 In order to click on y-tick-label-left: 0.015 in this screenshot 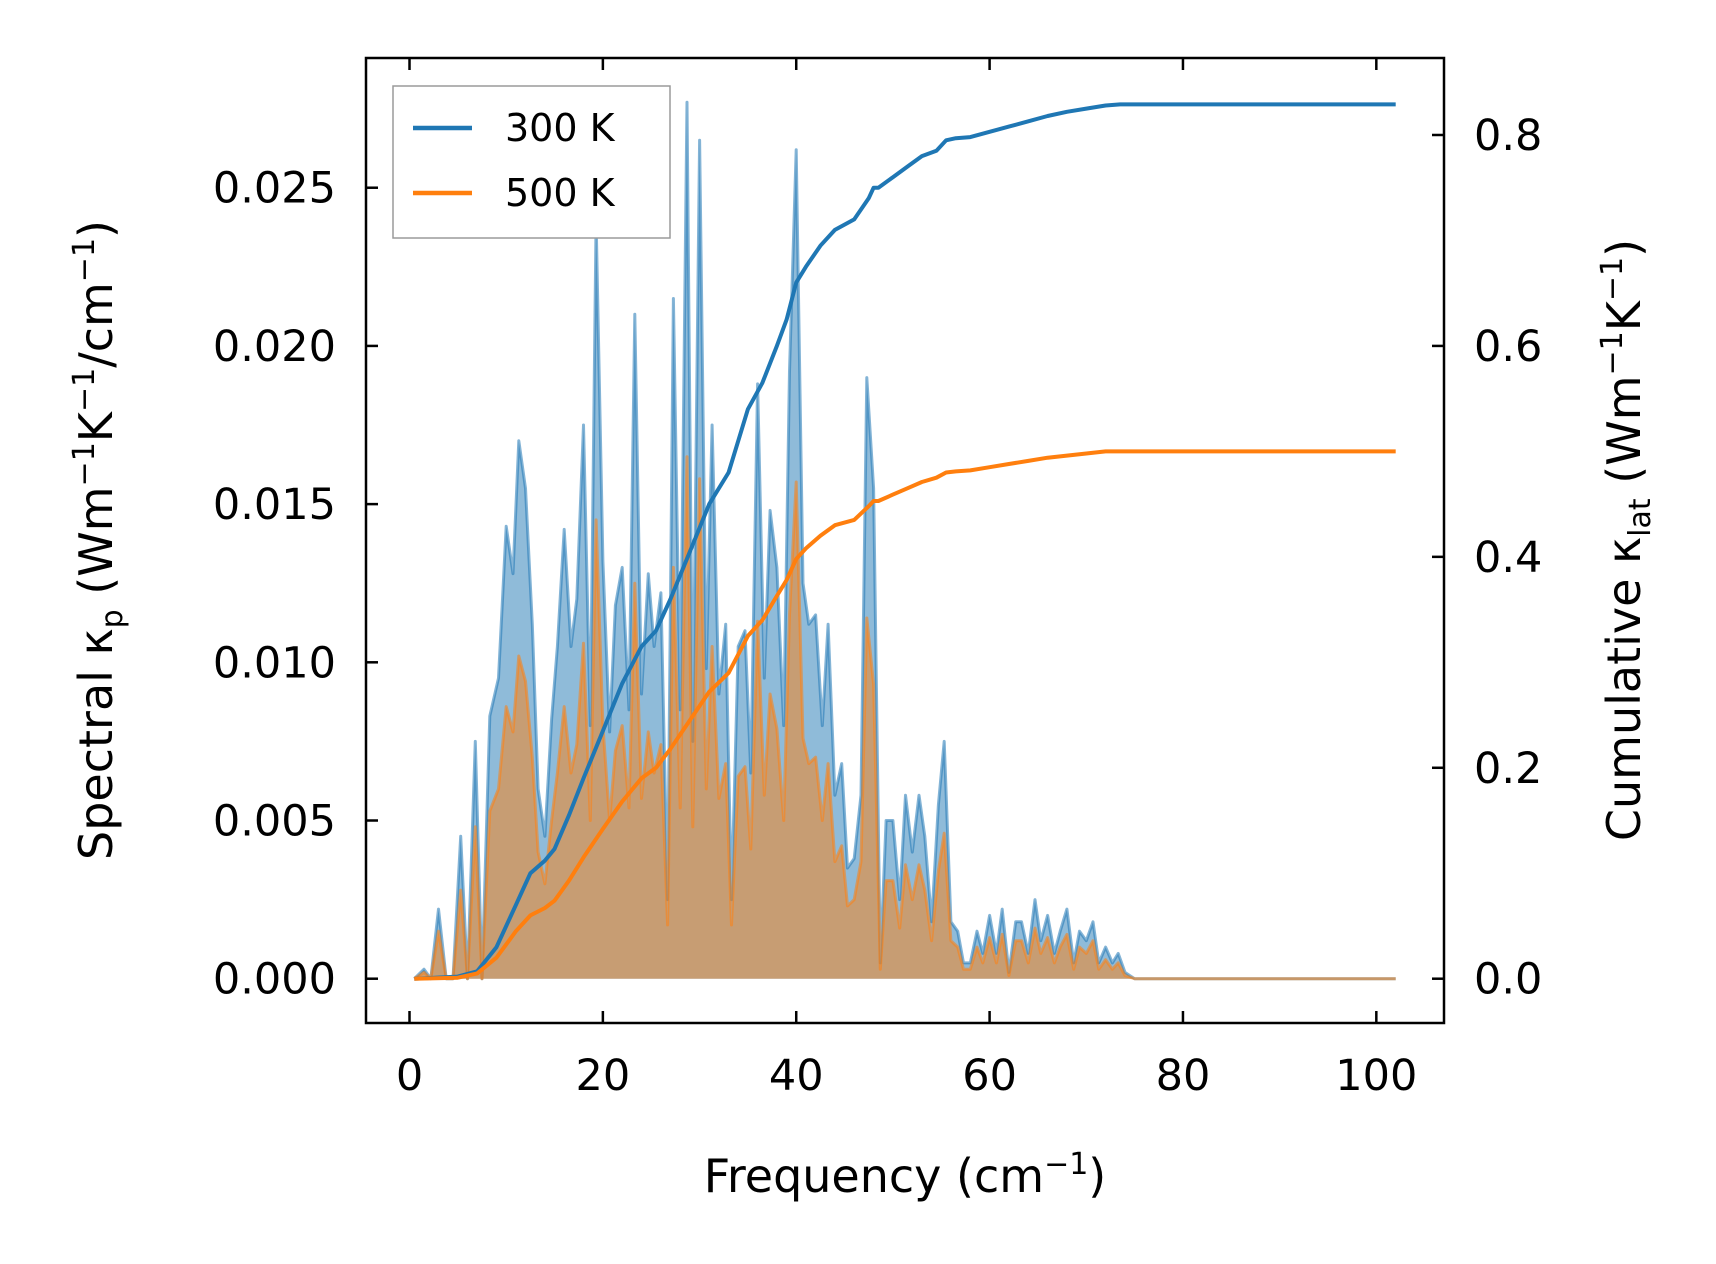, I will do `click(274, 505)`.